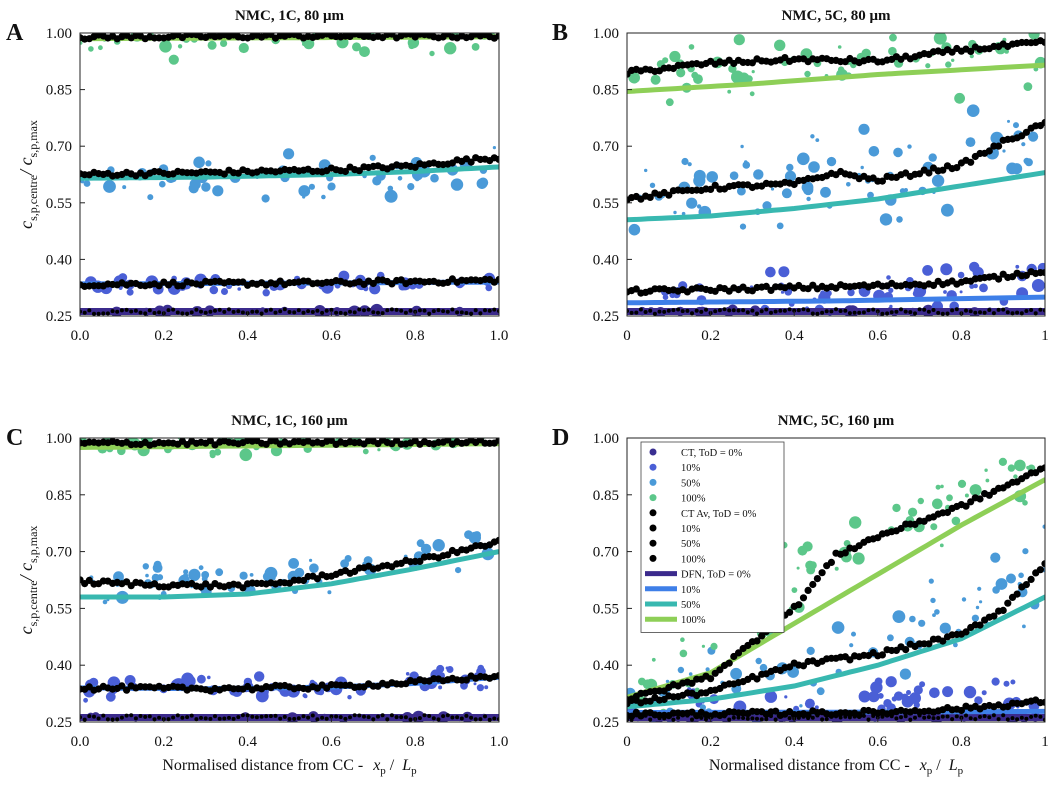 This screenshot has width=1057, height=790. I want to click on x-tick-label: 0.6, so click(331, 742).